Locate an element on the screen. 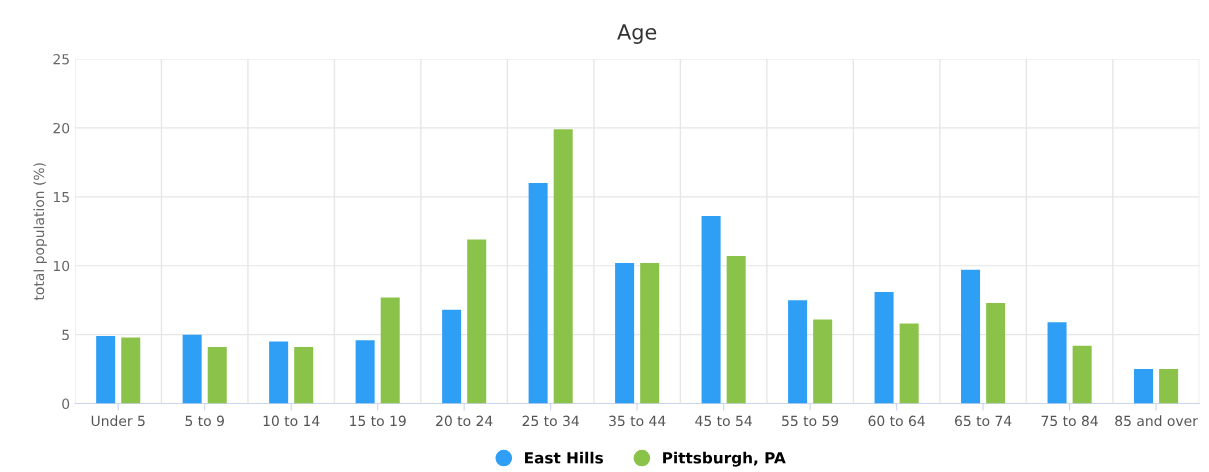 The height and width of the screenshot is (472, 1209). x-tick-label: 65 to 74 is located at coordinates (983, 421).